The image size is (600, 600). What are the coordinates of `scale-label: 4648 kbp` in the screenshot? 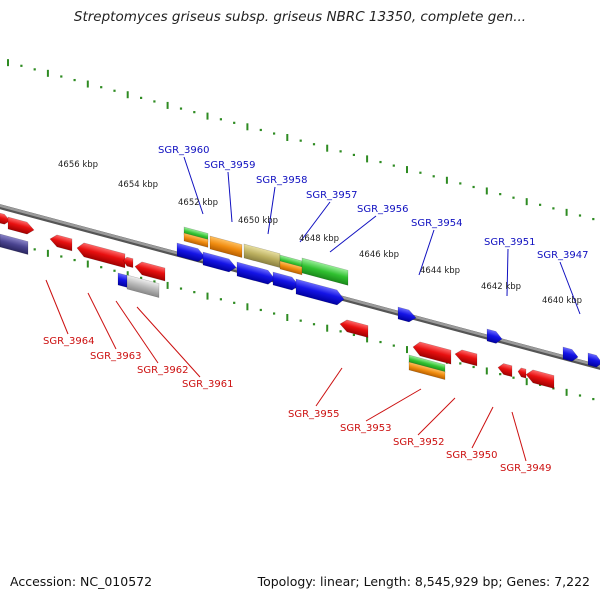 It's located at (319, 239).